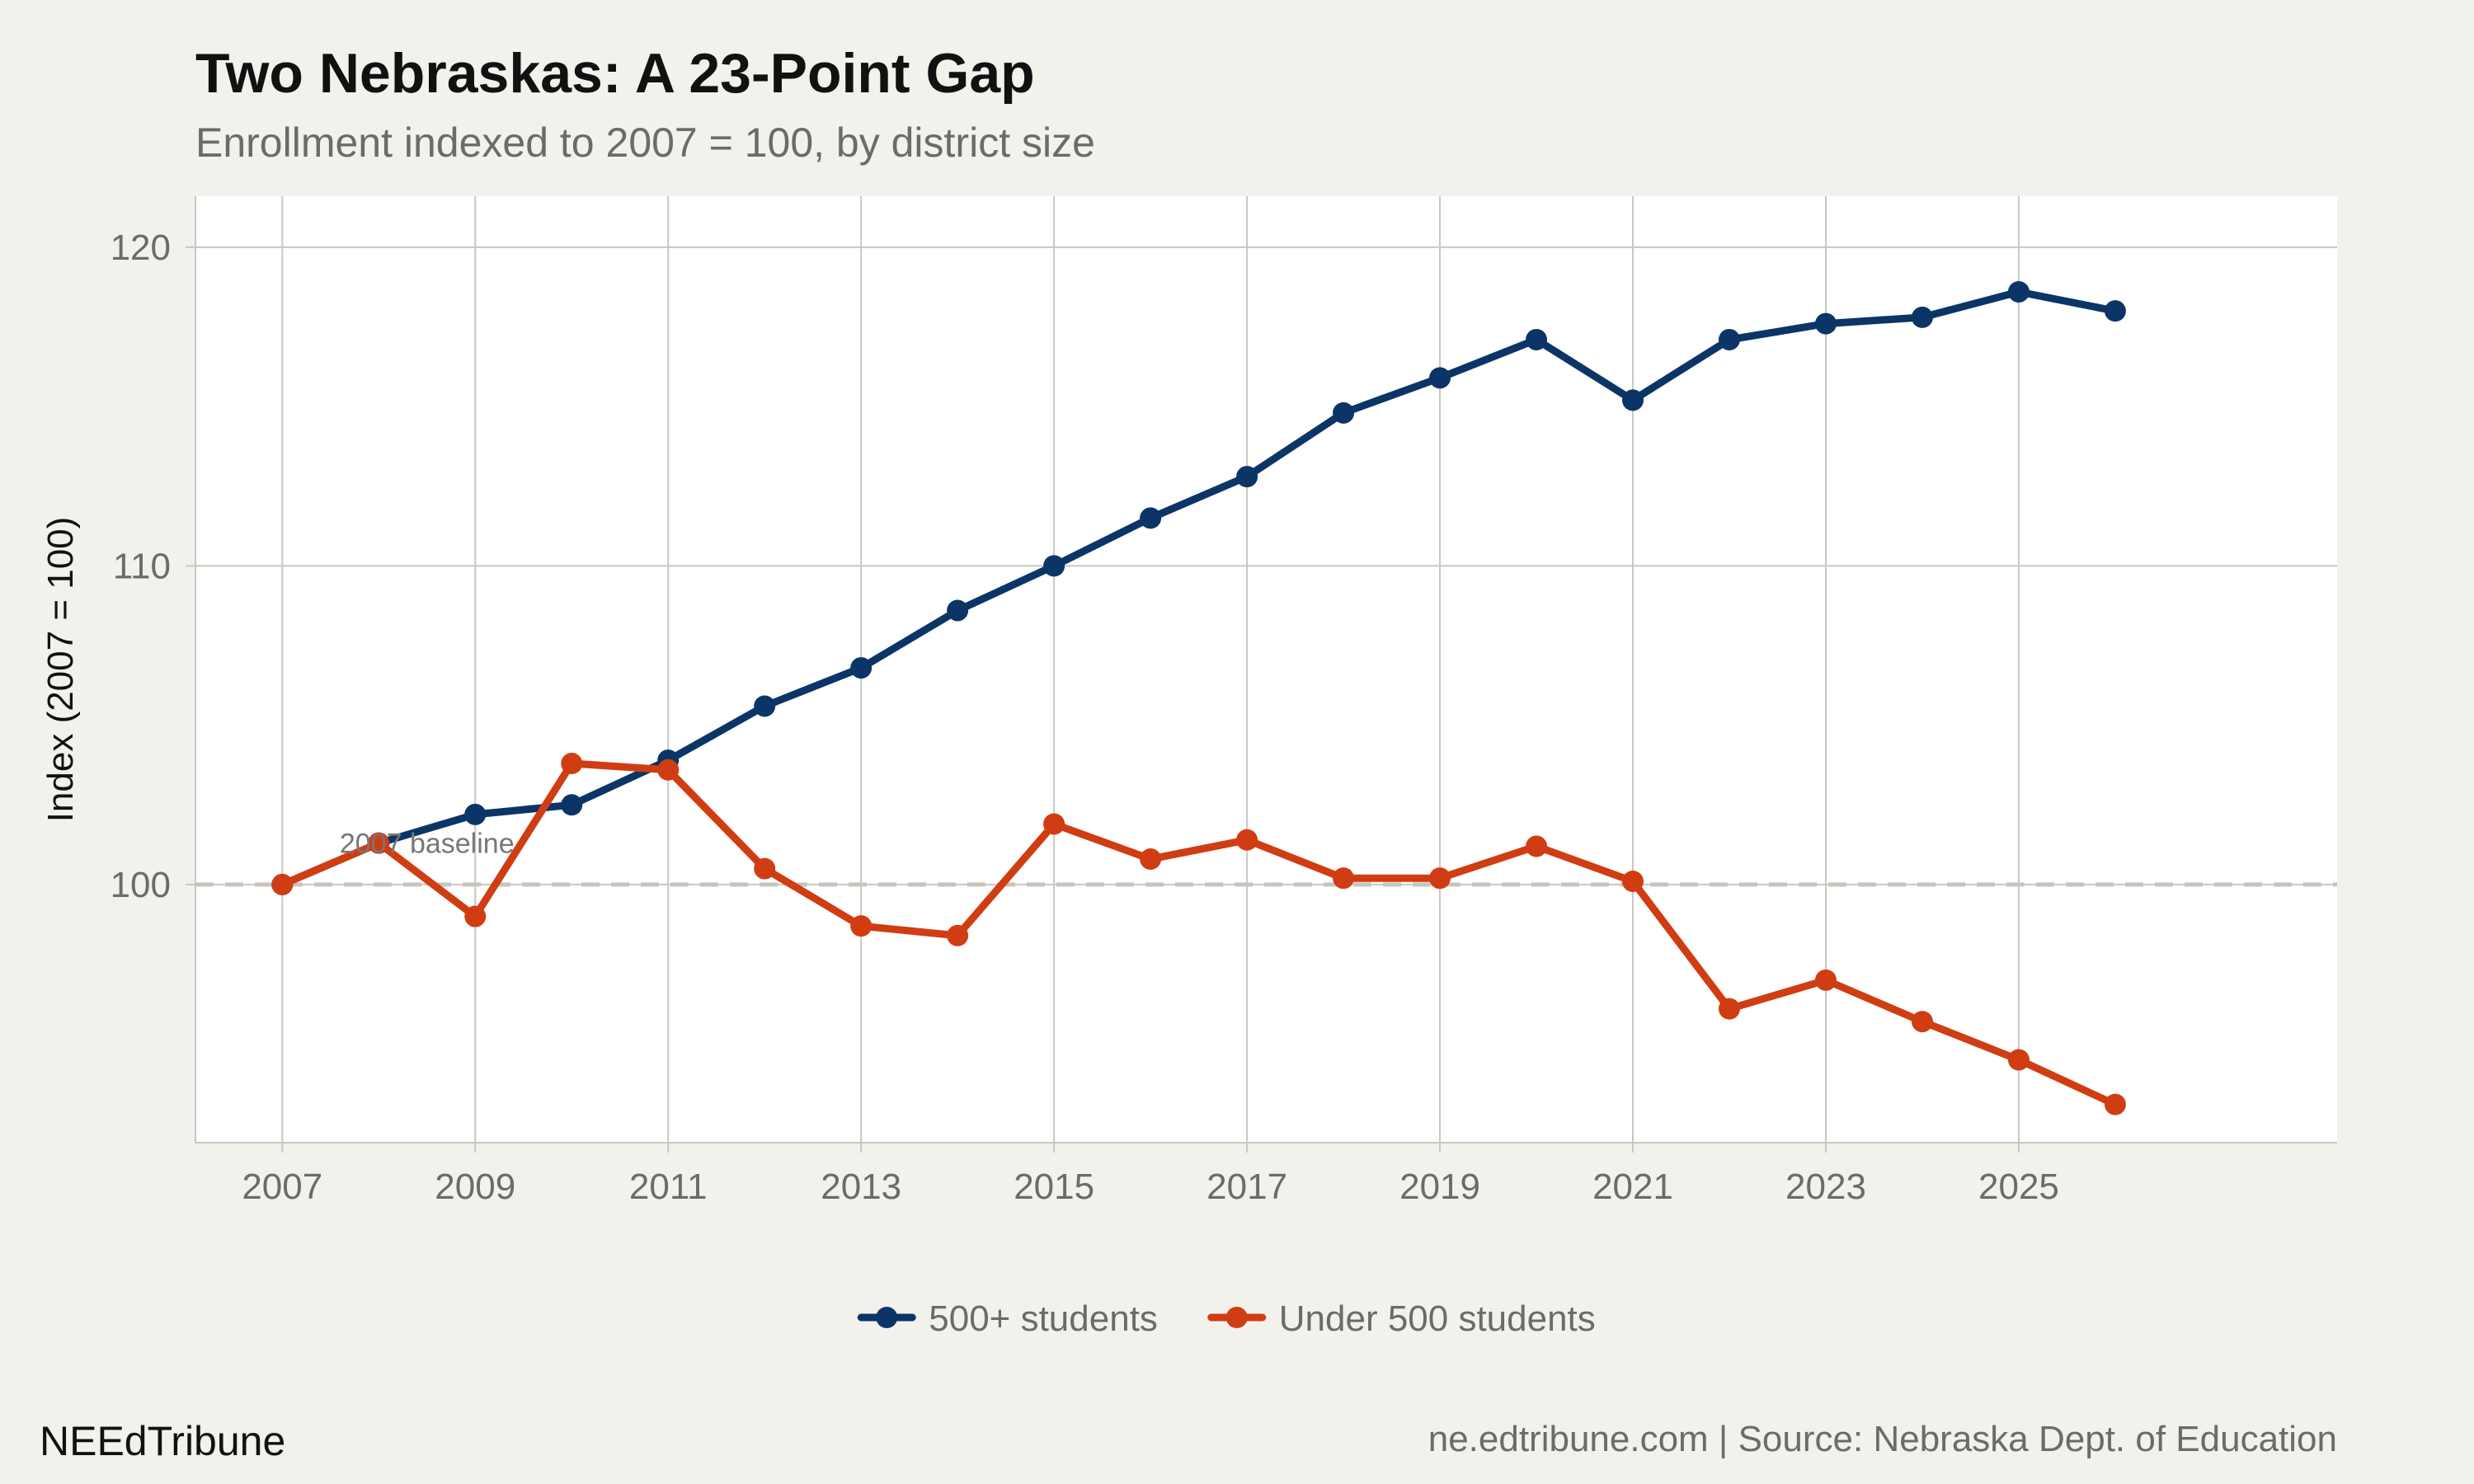 The width and height of the screenshot is (2474, 1484). What do you see at coordinates (1632, 1187) in the screenshot?
I see `x-tick-label: 2021` at bounding box center [1632, 1187].